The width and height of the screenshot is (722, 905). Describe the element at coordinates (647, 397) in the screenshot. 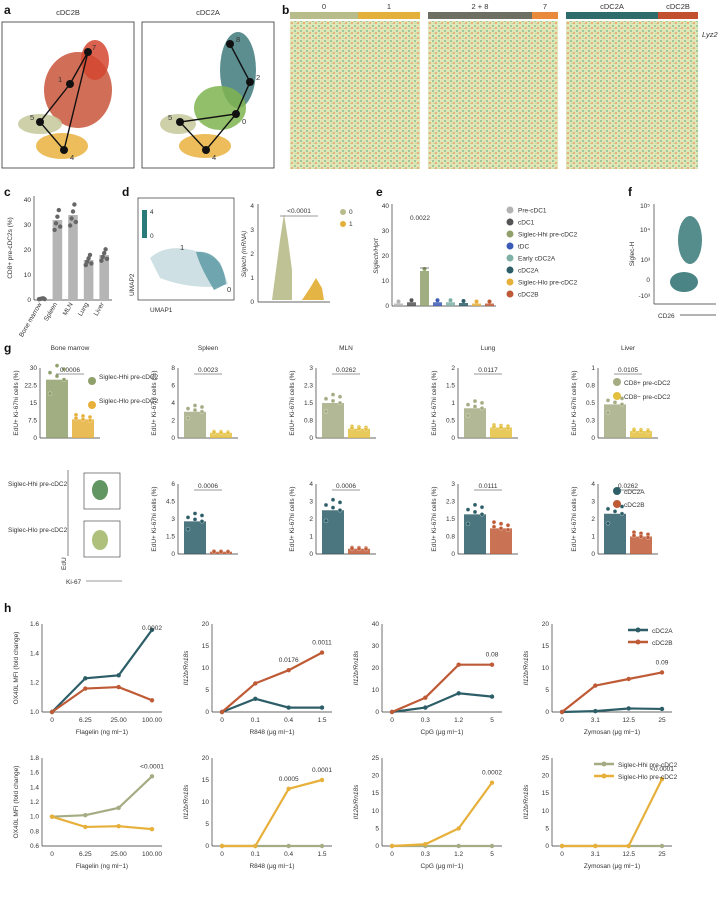

I see `g-legend-cd8neg: CD8− pre-cDC2` at that location.